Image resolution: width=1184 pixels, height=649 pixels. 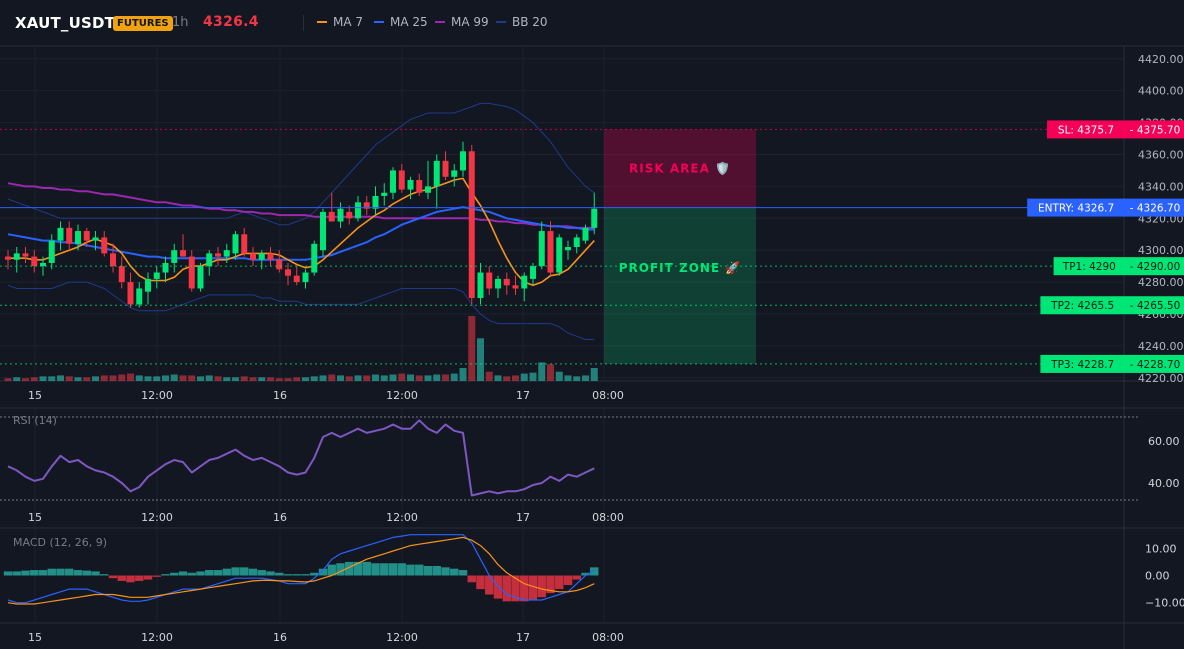 I want to click on tp-price-tag, so click(x=1154, y=266).